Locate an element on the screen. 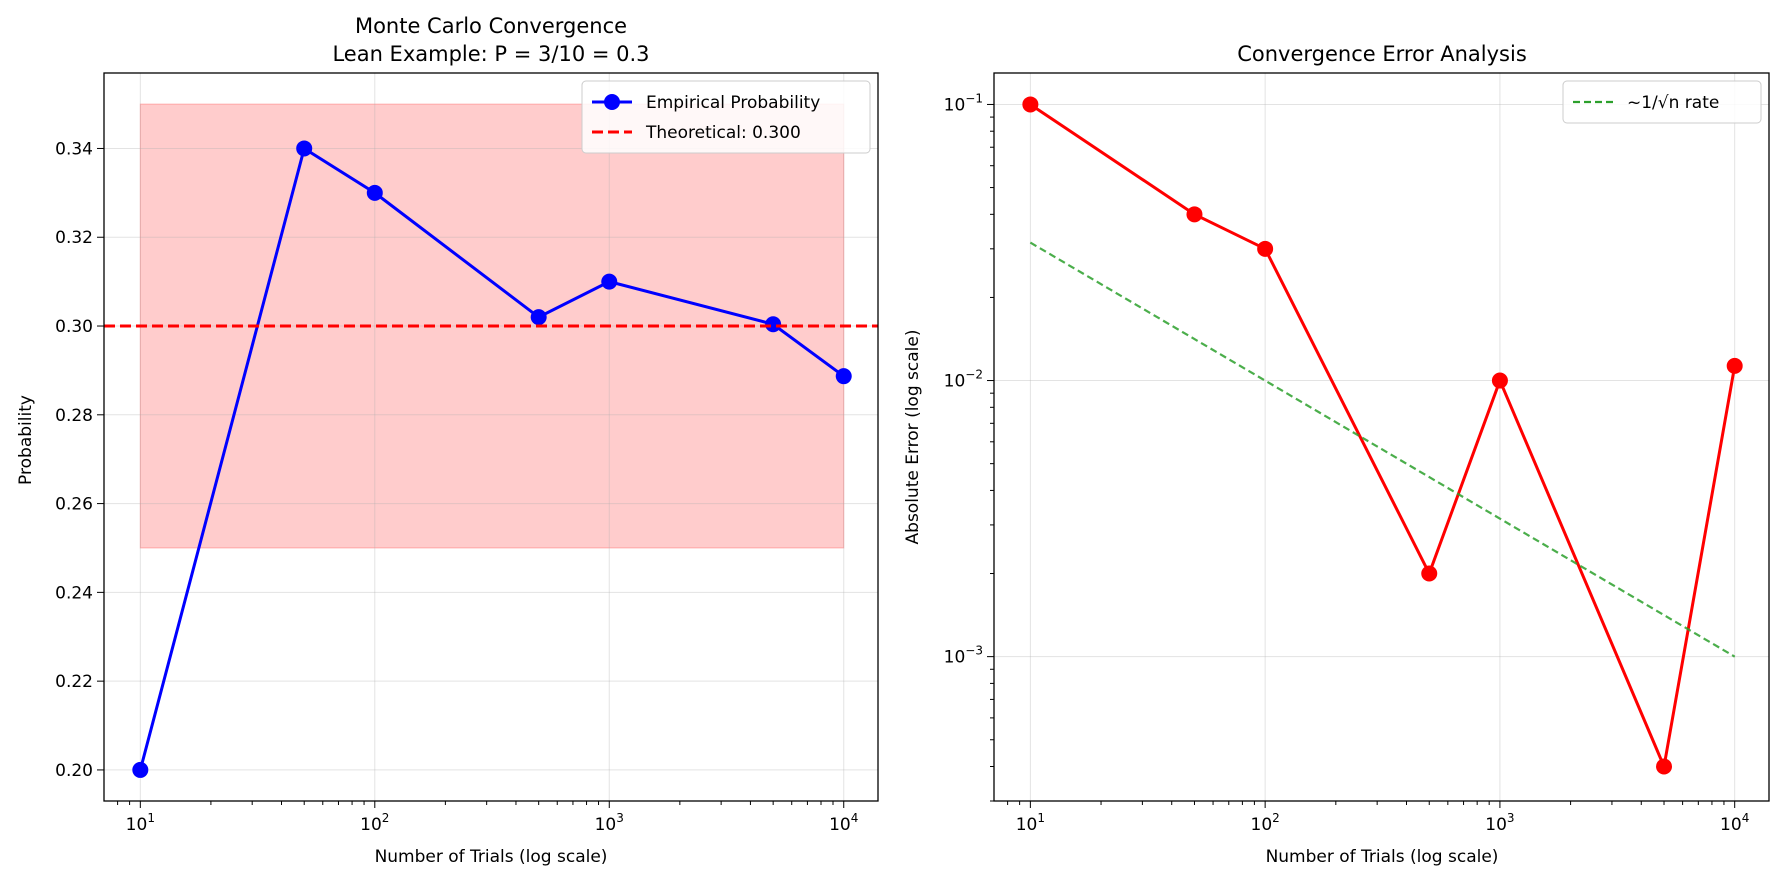 The width and height of the screenshot is (1783, 882). chart-title: Convergence Error Analysis is located at coordinates (1382, 54).